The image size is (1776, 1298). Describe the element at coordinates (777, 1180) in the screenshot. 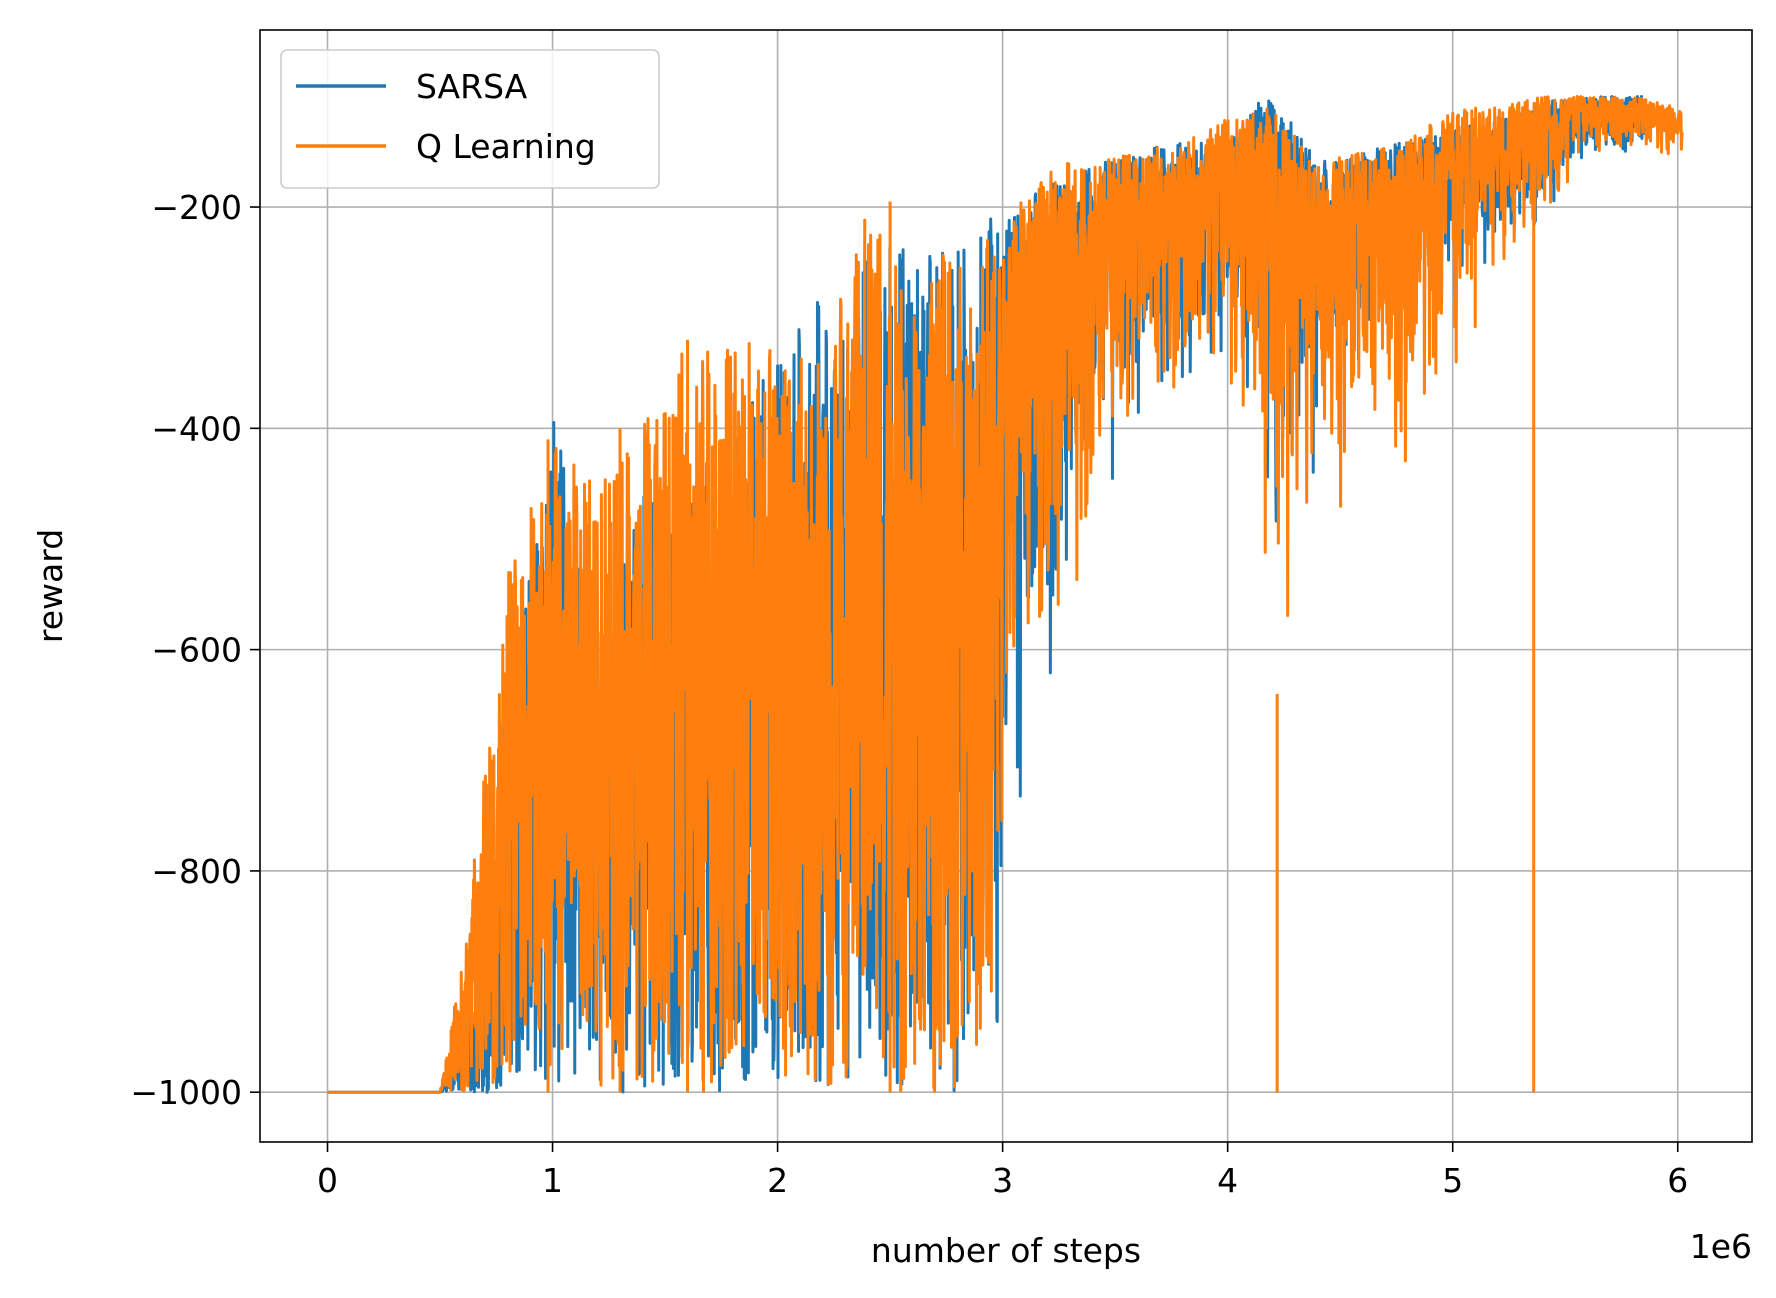

I see `x-tick-label: 2` at that location.